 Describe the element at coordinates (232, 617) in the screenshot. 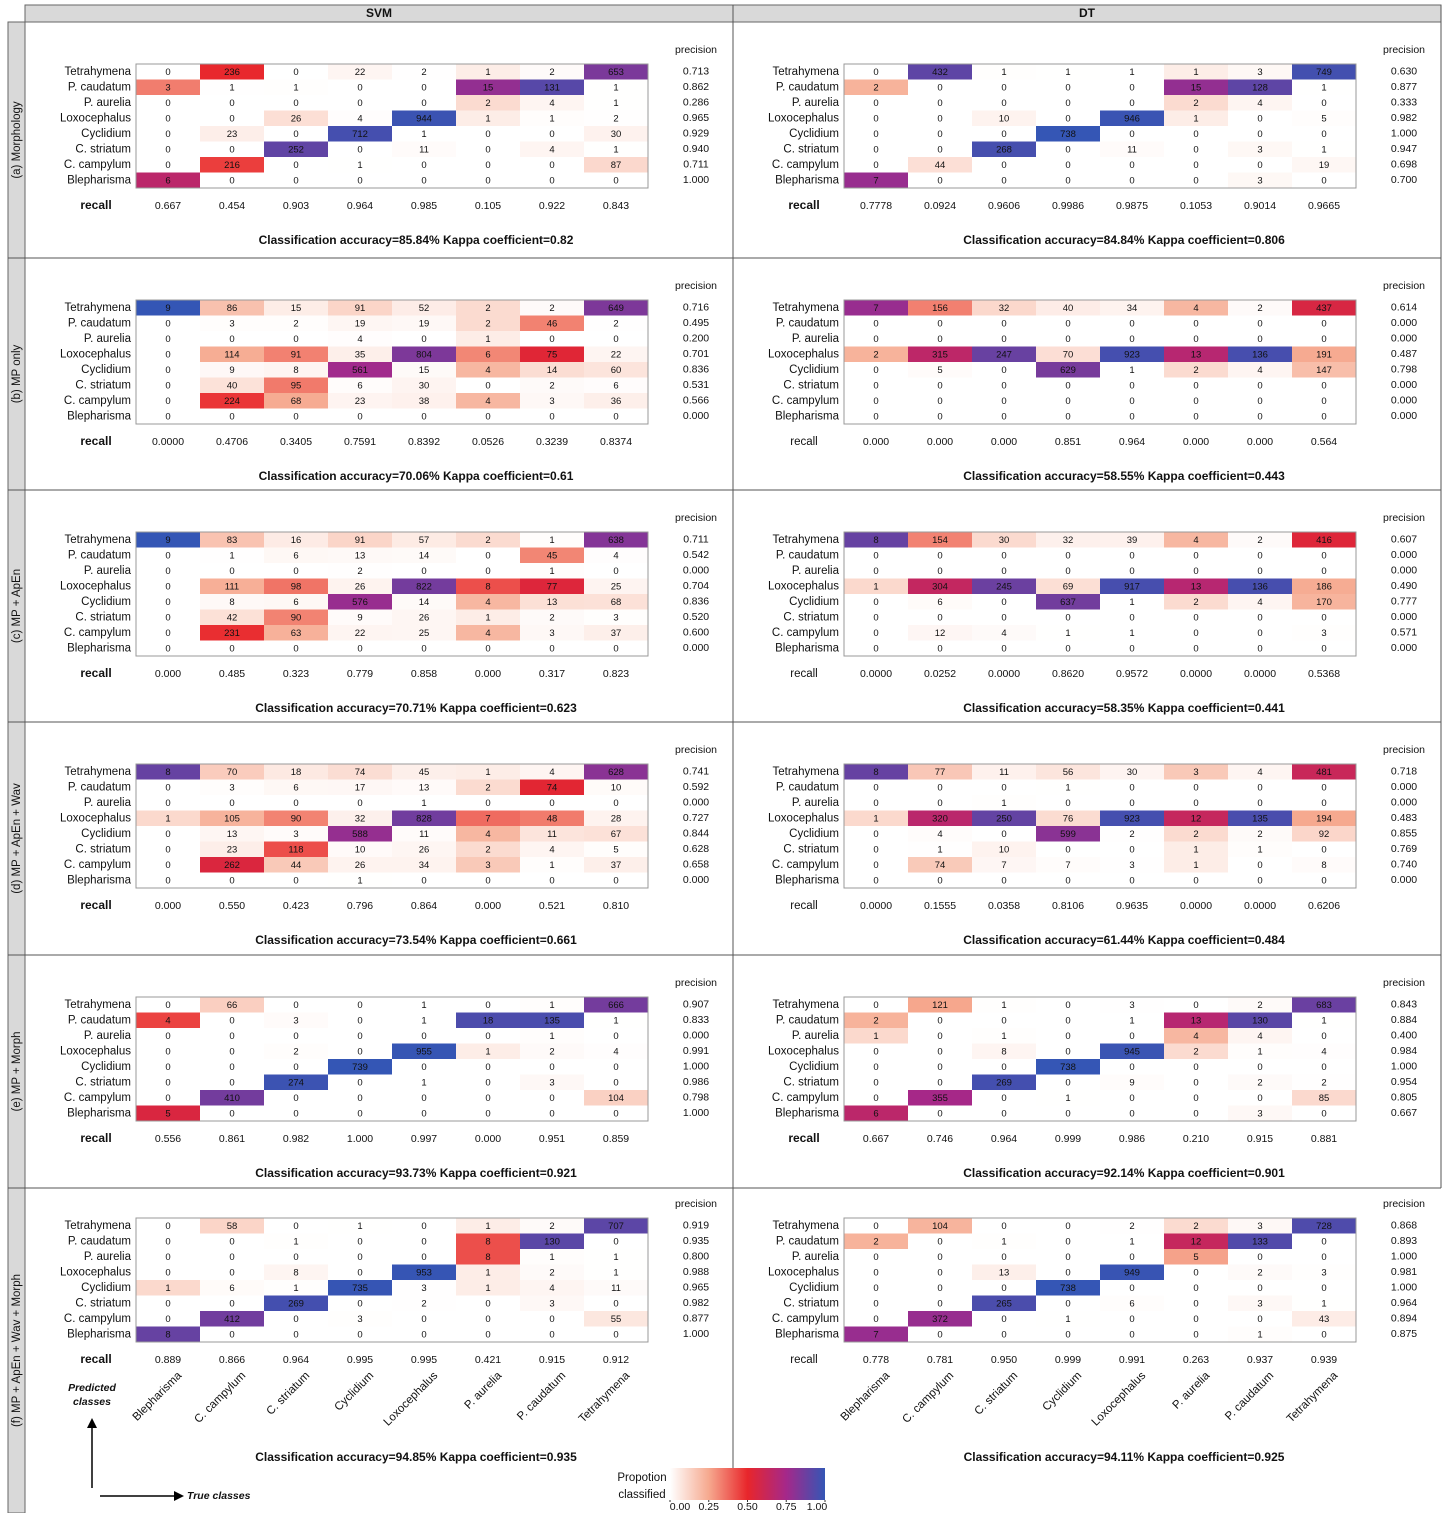

I see `cell-value: 42` at that location.